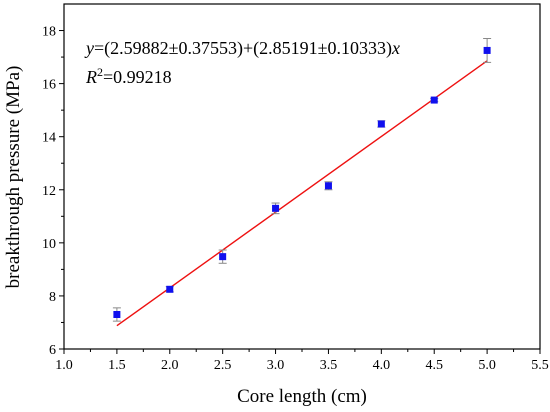 The height and width of the screenshot is (412, 550). I want to click on y-tick-label: 12, so click(49, 191).